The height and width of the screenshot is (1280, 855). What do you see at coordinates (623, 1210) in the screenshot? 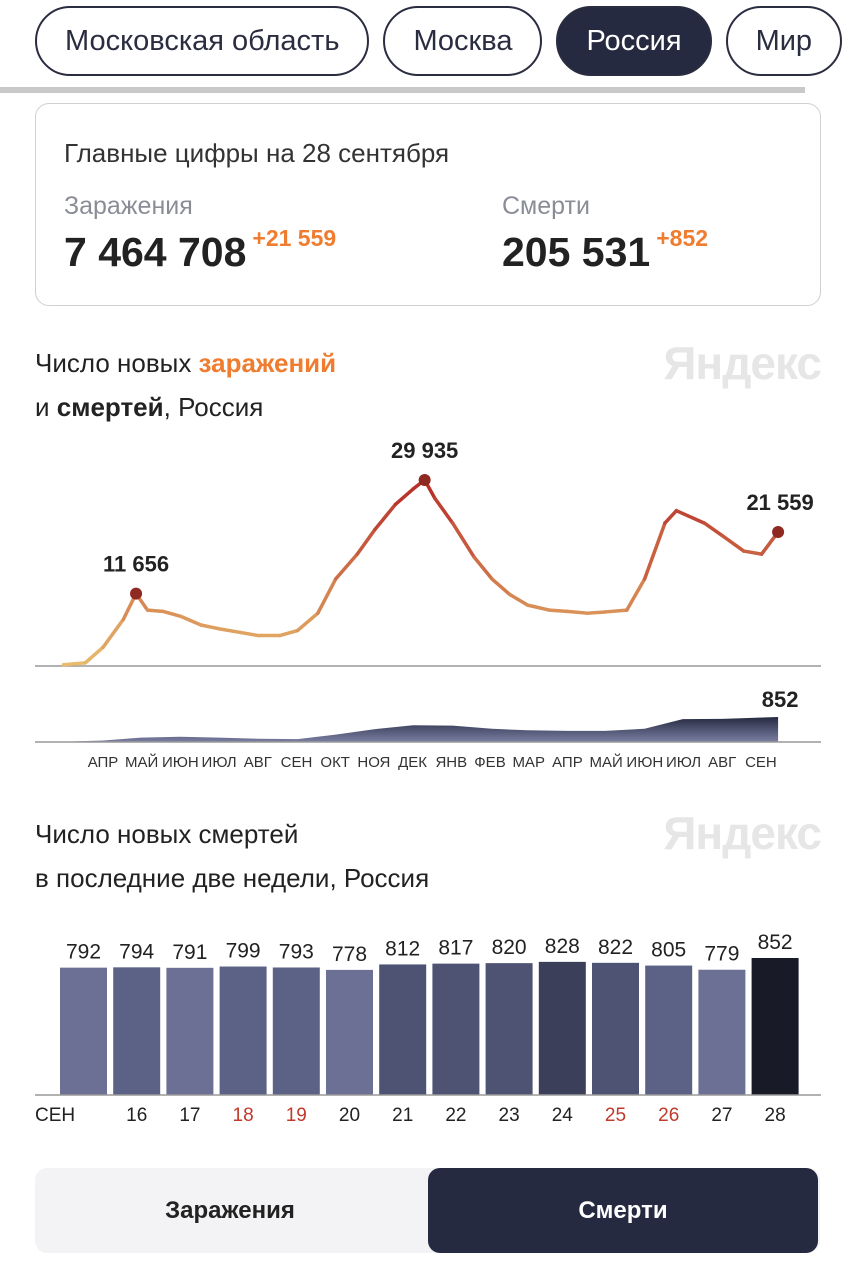
I see `deaths-toggle-button: Смерти` at bounding box center [623, 1210].